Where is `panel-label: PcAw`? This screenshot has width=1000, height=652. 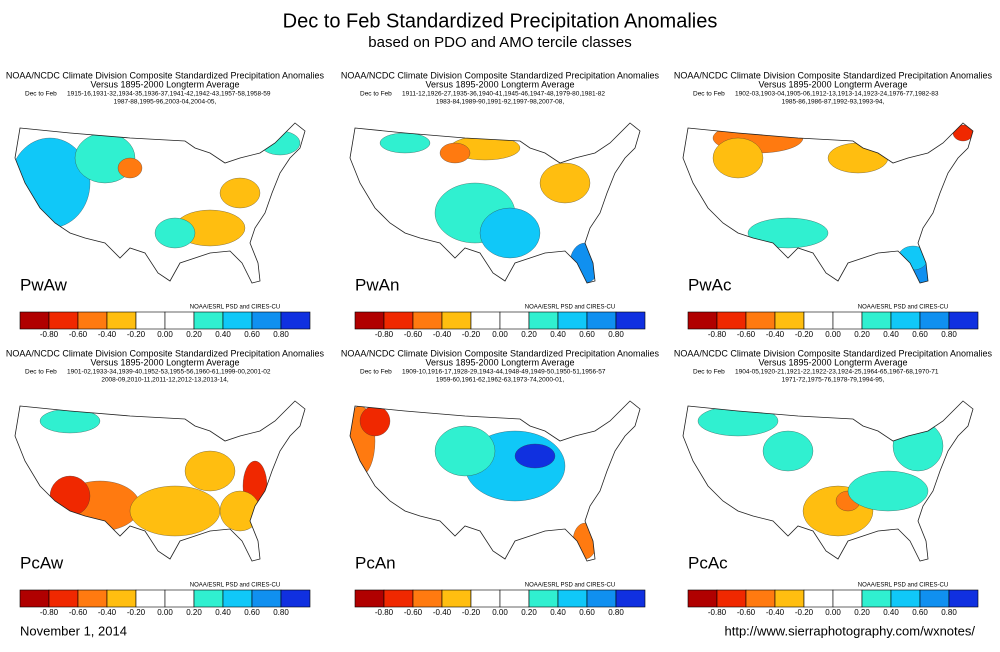 panel-label: PcAw is located at coordinates (42, 562).